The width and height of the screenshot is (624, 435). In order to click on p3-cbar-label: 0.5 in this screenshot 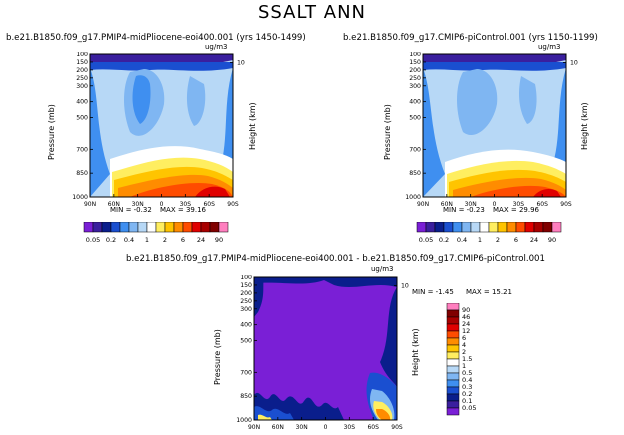, I will do `click(467, 373)`.